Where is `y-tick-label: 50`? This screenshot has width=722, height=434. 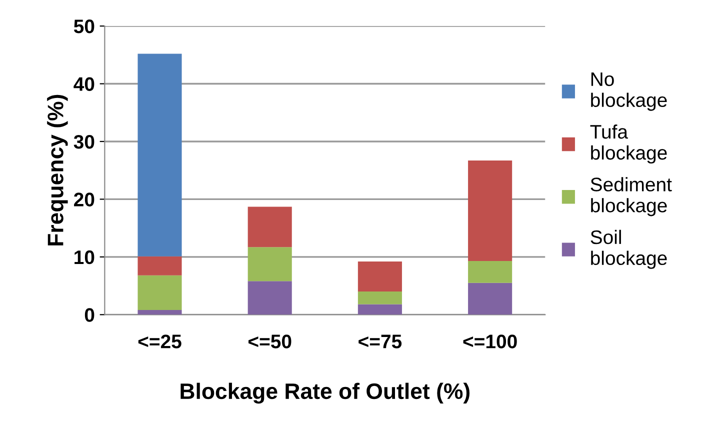 y-tick-label: 50 is located at coordinates (84, 27).